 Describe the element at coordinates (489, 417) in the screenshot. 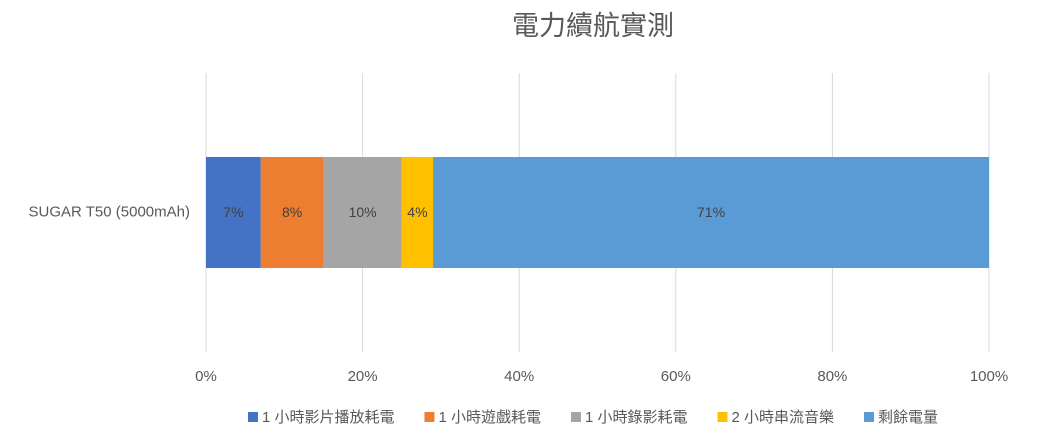

I see `legend-label: 1 小時遊戲耗電` at that location.